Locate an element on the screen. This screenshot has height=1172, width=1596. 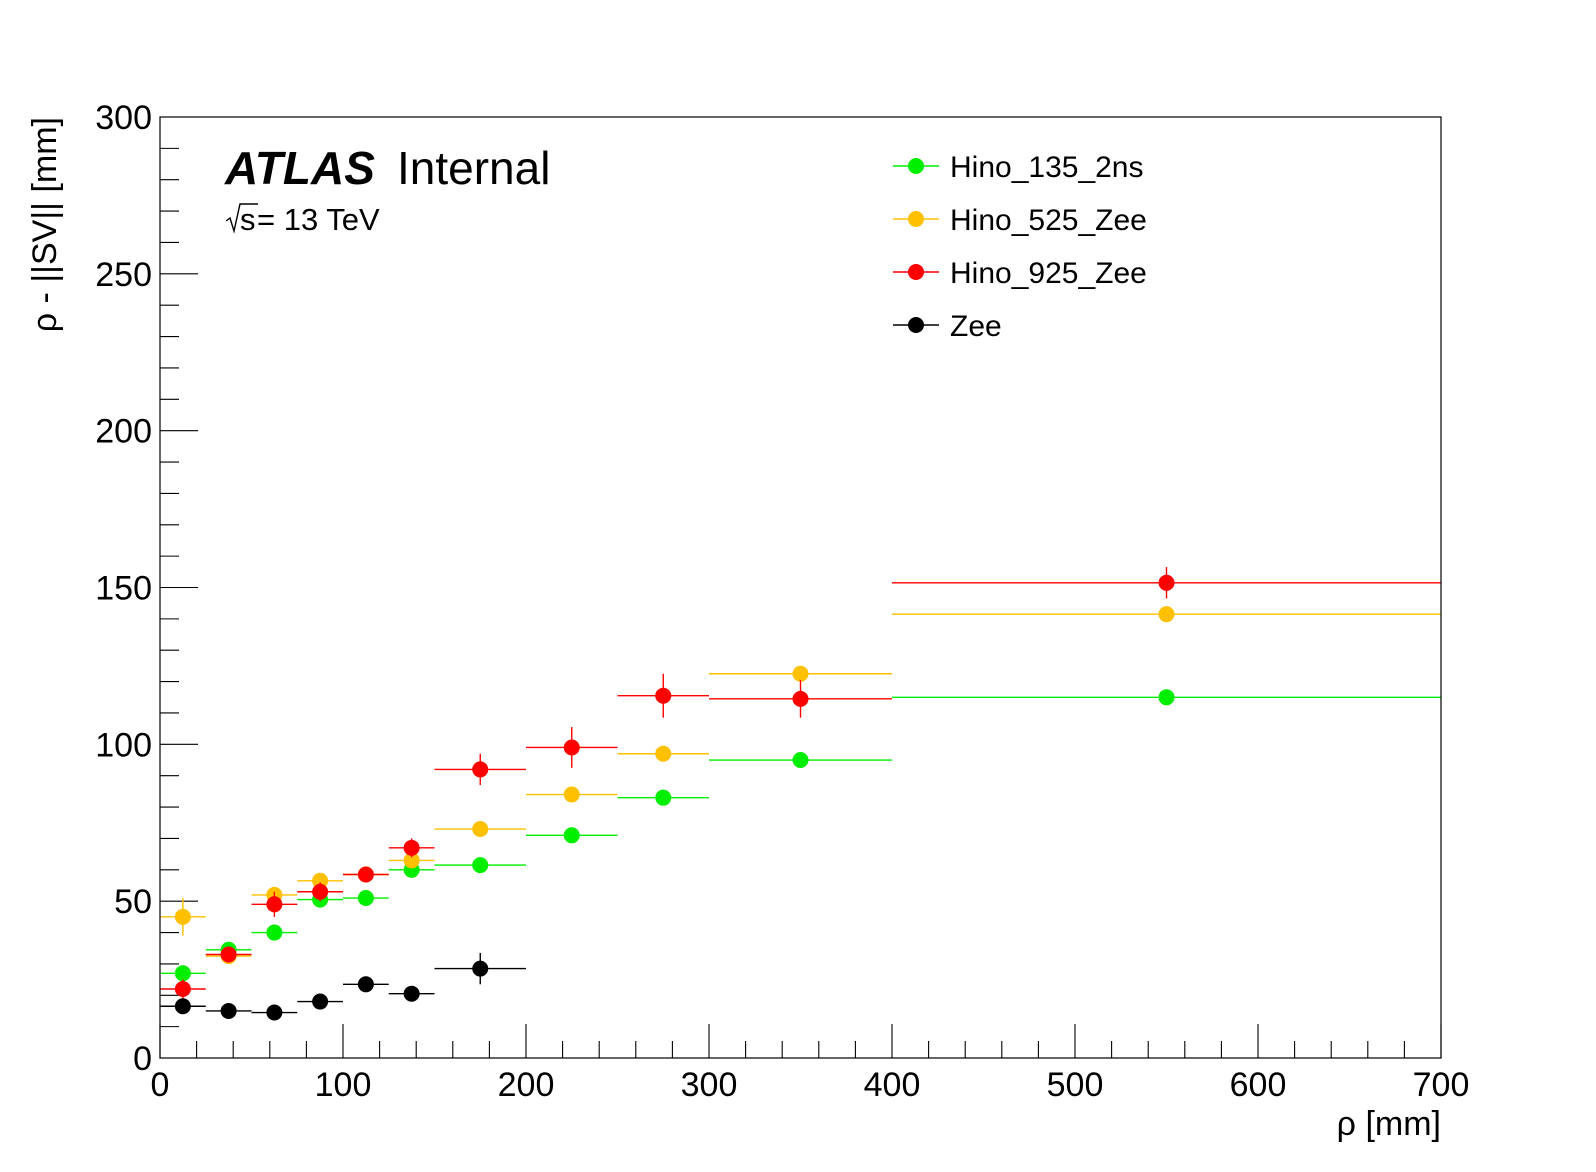
legend-item: Hino_525_Zee is located at coordinates (1020, 220).